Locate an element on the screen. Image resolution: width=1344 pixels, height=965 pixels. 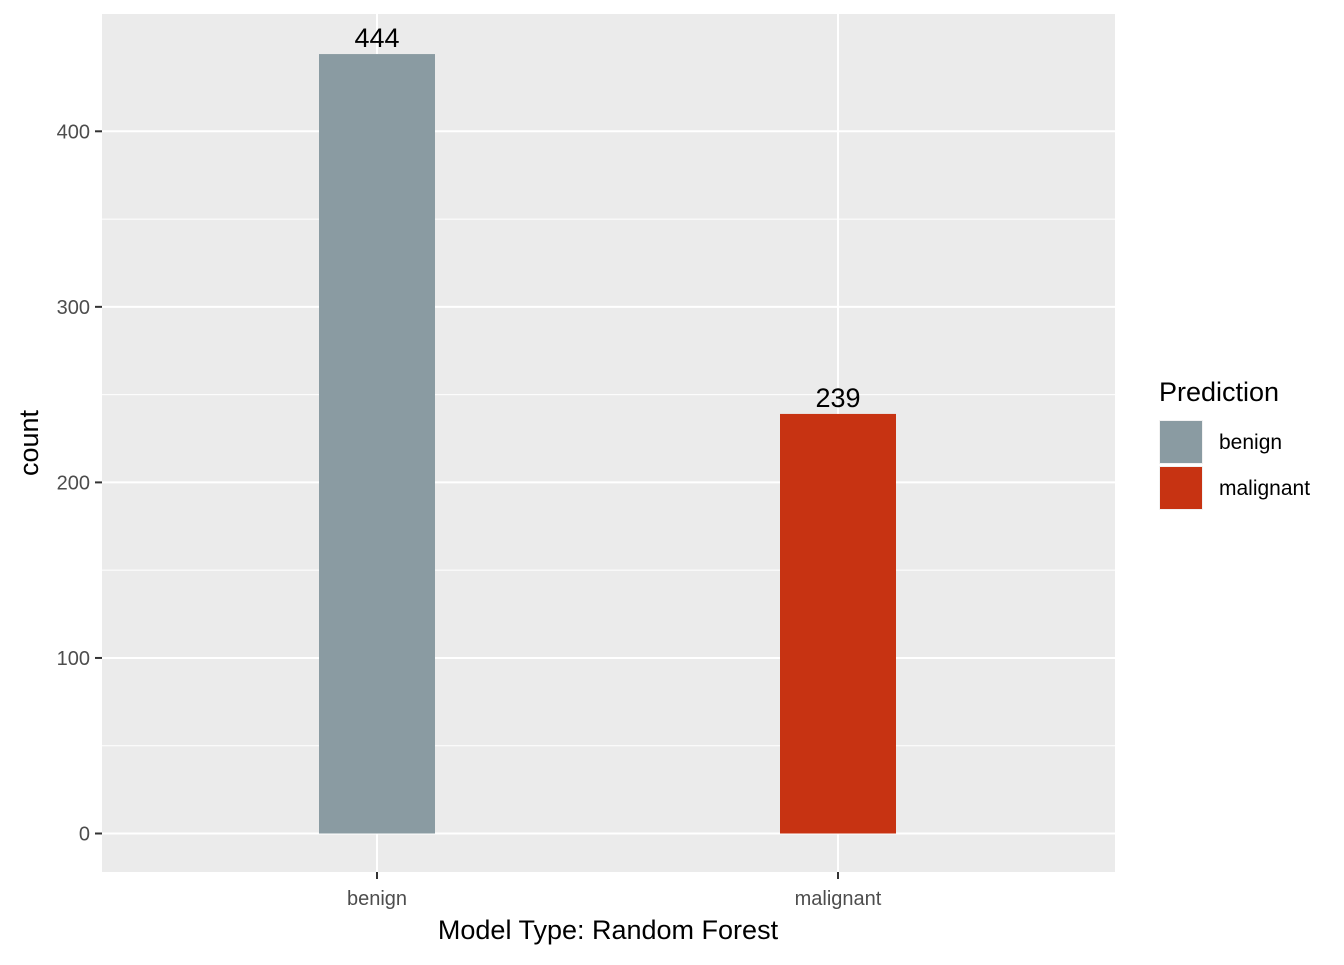
bar-malignant is located at coordinates (838, 623).